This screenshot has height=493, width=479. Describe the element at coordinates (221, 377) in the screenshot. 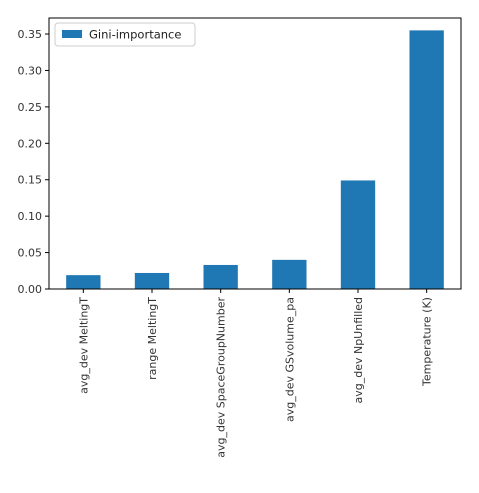

I see `x-tick-label-2: avg_dev SpaceGroupNumber` at that location.